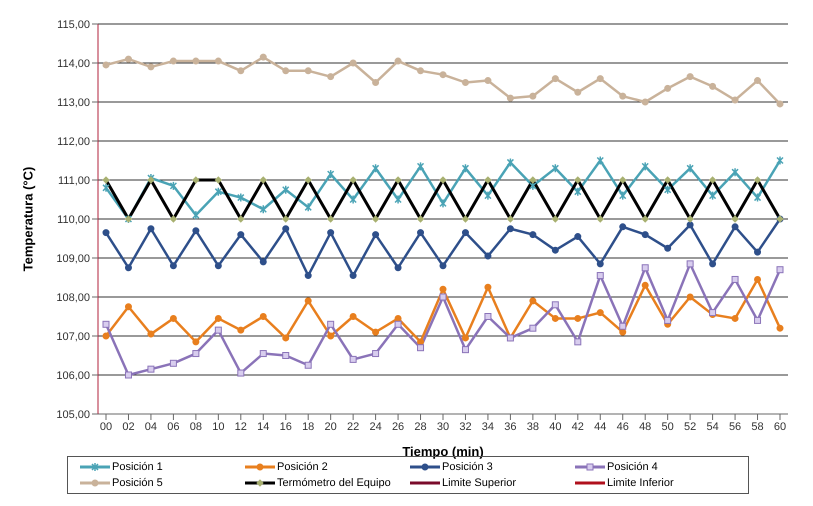 This screenshot has height=506, width=813. What do you see at coordinates (302, 467) in the screenshot?
I see `legend-label: Posición 2` at bounding box center [302, 467].